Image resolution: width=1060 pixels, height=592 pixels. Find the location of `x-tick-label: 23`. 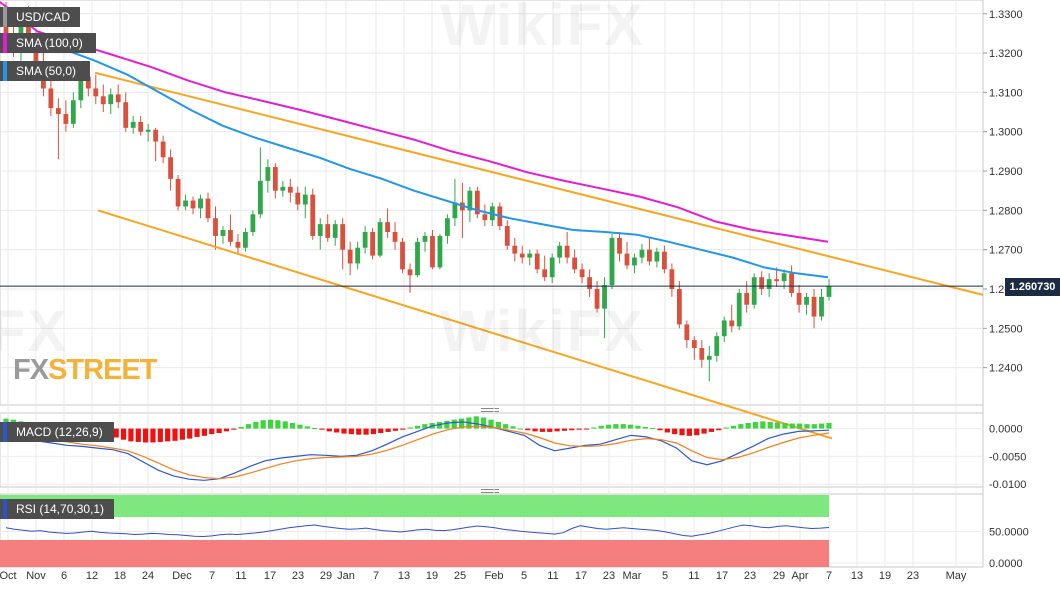

x-tick-label: 23 is located at coordinates (298, 576).